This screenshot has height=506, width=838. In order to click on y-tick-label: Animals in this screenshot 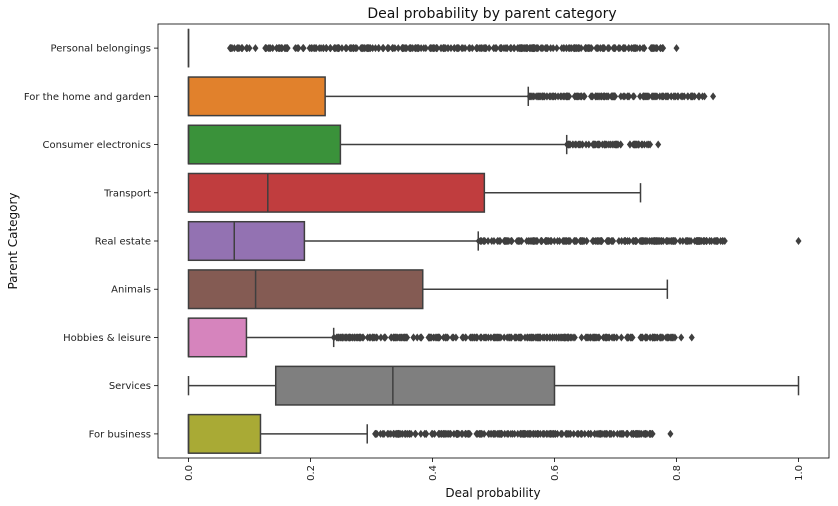, I will do `click(131, 290)`.